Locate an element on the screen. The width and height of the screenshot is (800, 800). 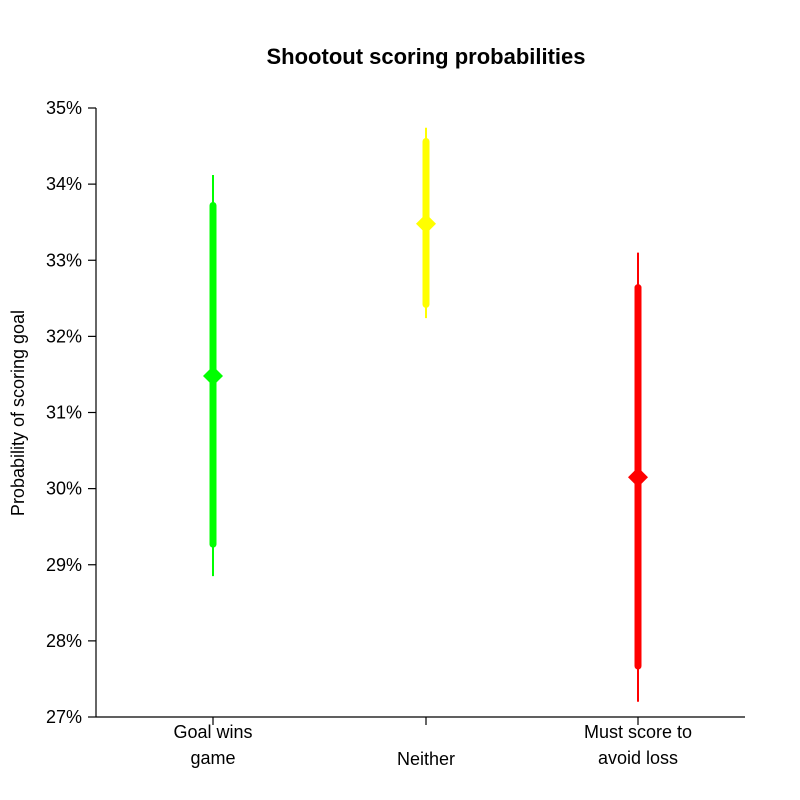
y-tick-label: 28% is located at coordinates (64, 641).